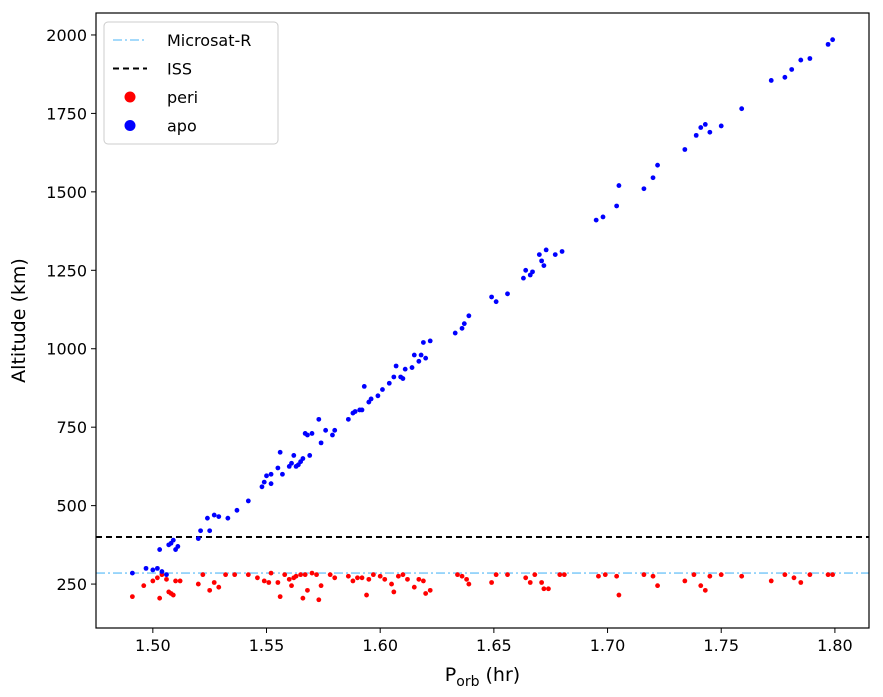 The width and height of the screenshot is (883, 697). I want to click on y-tick-label: 1750, so click(66, 113).